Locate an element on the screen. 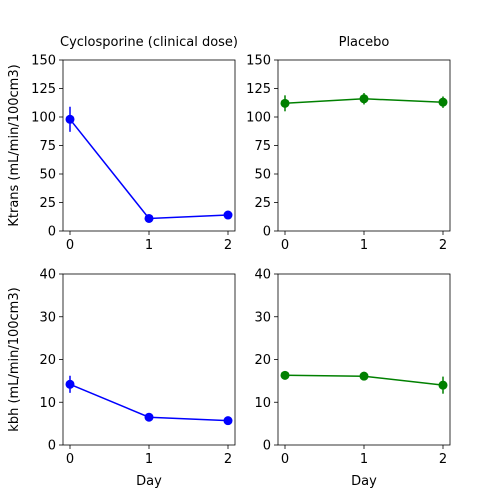  panel-title: Placebo is located at coordinates (364, 42).